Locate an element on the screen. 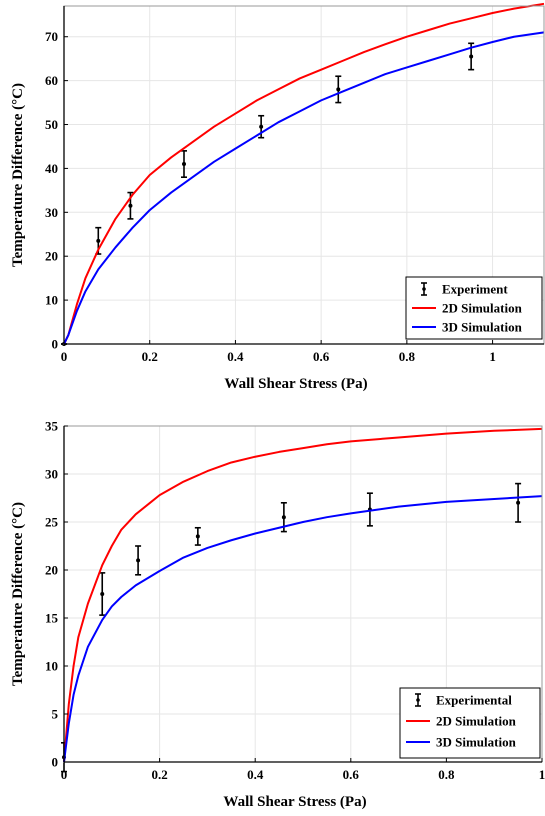  legend-label: Experimental is located at coordinates (474, 700).